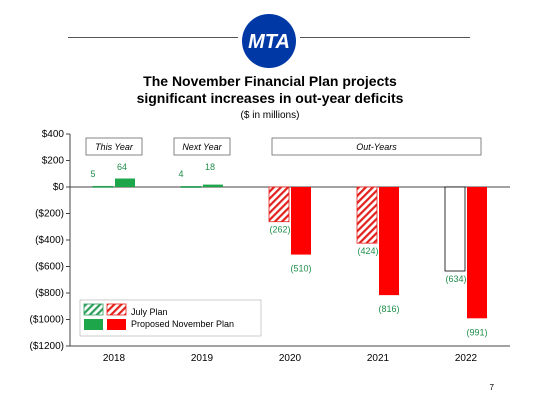  I want to click on y-tick-label: ($400), so click(49, 240).